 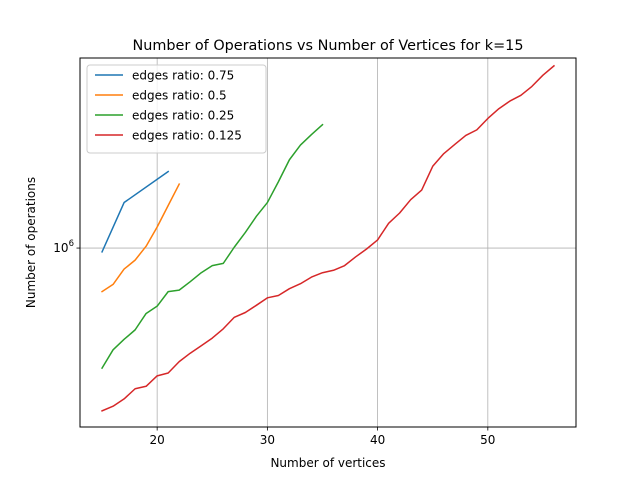 I want to click on x-tick-label: 30, so click(x=267, y=440).